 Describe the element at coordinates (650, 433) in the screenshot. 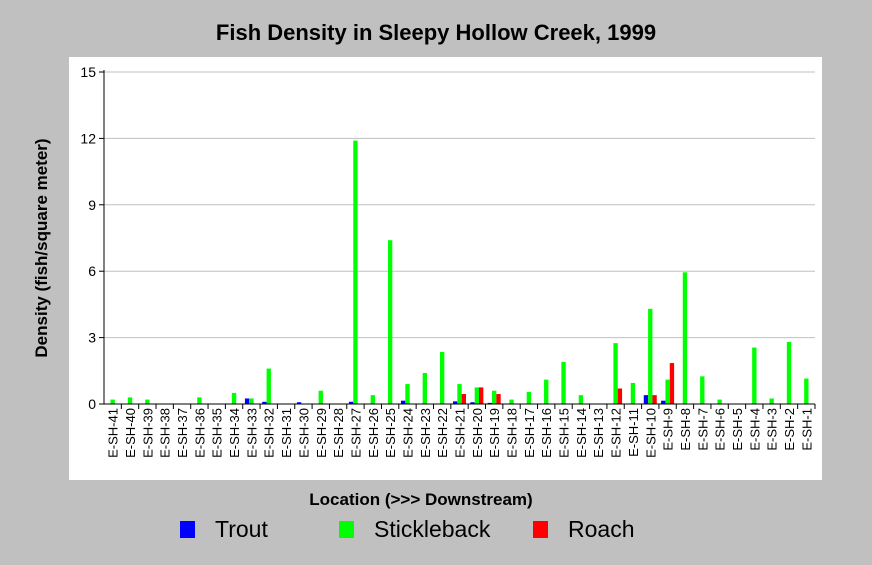

I see `x-tick-label: E-SH-10` at that location.